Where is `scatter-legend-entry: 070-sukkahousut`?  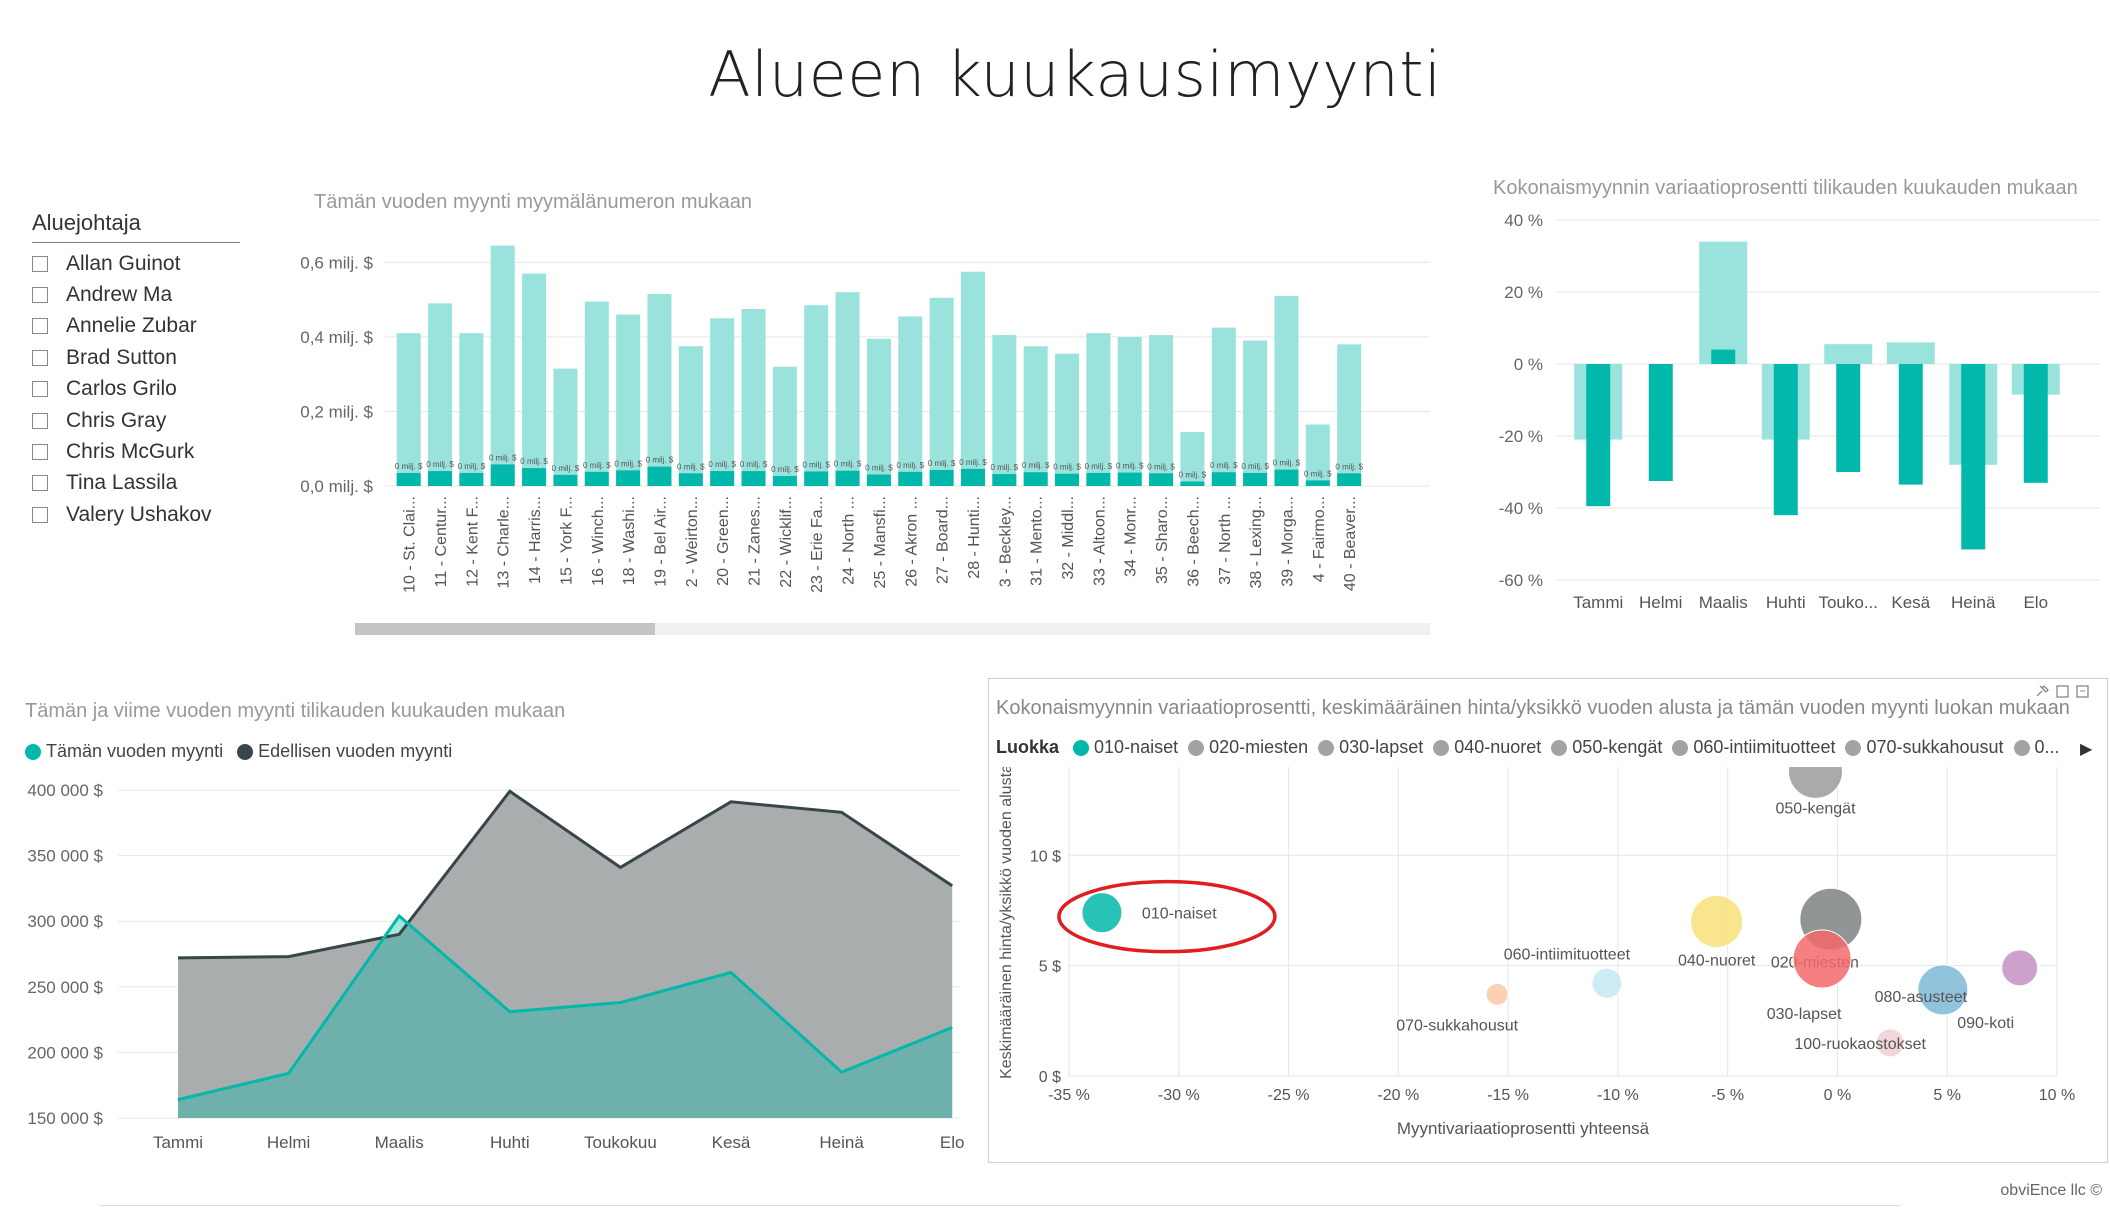
scatter-legend-entry: 070-sukkahousut is located at coordinates (1924, 747).